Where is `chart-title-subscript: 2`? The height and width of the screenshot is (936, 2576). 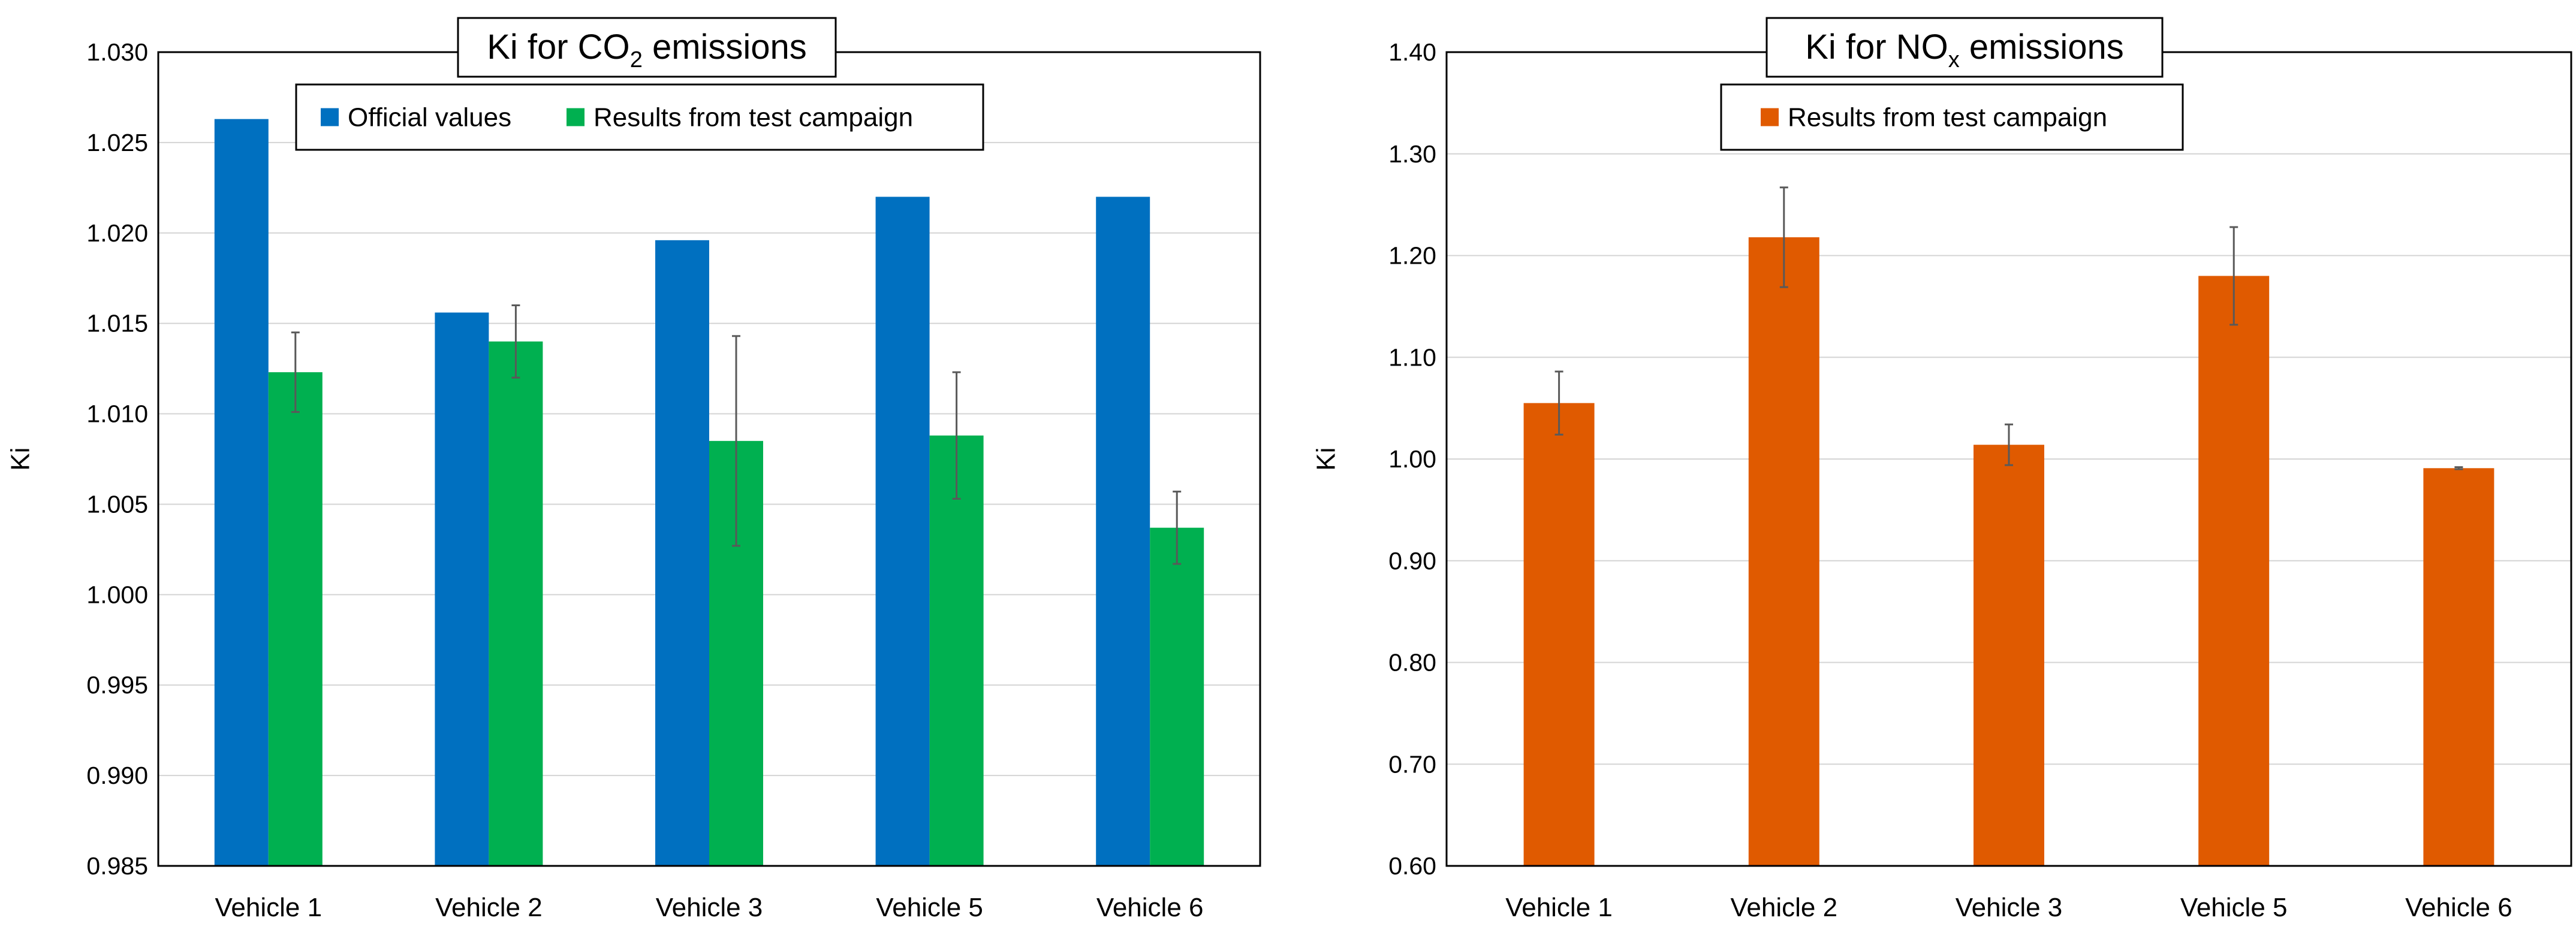 chart-title-subscript: 2 is located at coordinates (637, 60).